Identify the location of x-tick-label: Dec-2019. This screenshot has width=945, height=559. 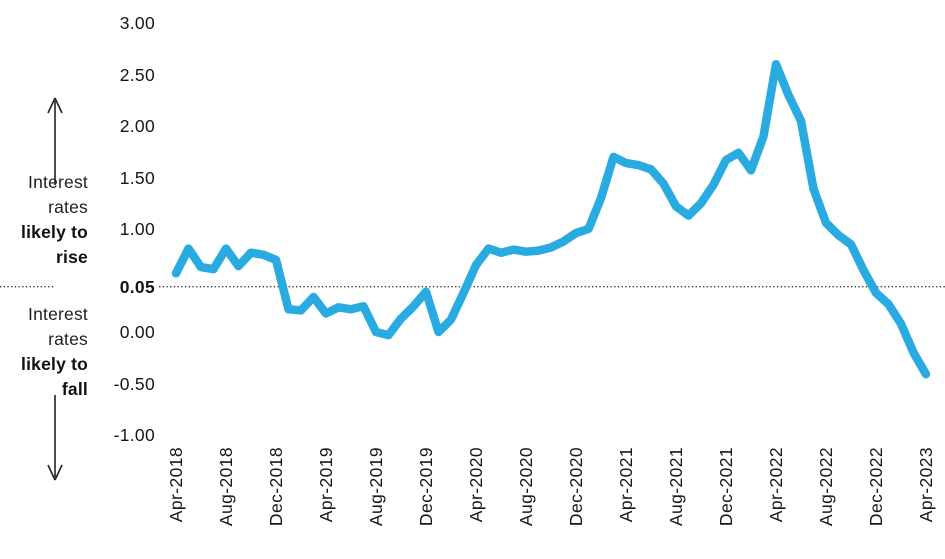
(426, 487).